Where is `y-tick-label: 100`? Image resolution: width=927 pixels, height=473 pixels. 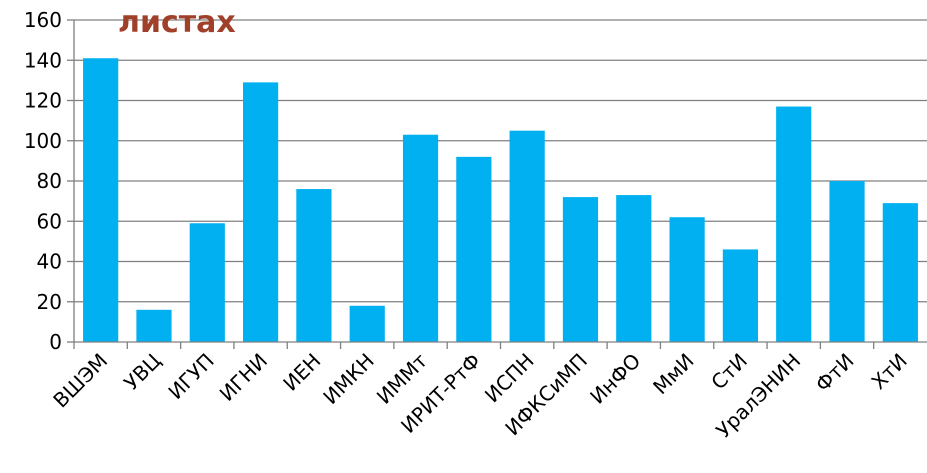 y-tick-label: 100 is located at coordinates (43, 141).